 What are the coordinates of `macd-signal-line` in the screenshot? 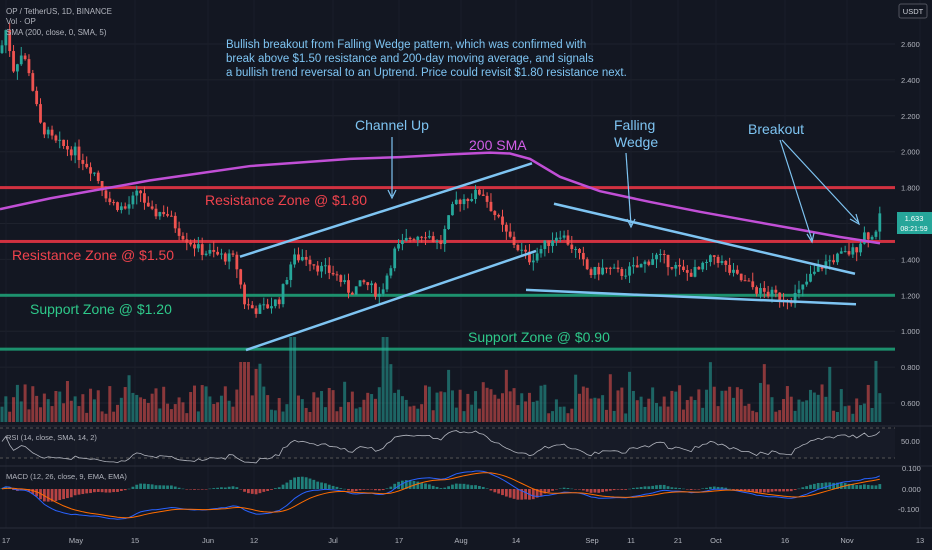 It's located at (440, 495).